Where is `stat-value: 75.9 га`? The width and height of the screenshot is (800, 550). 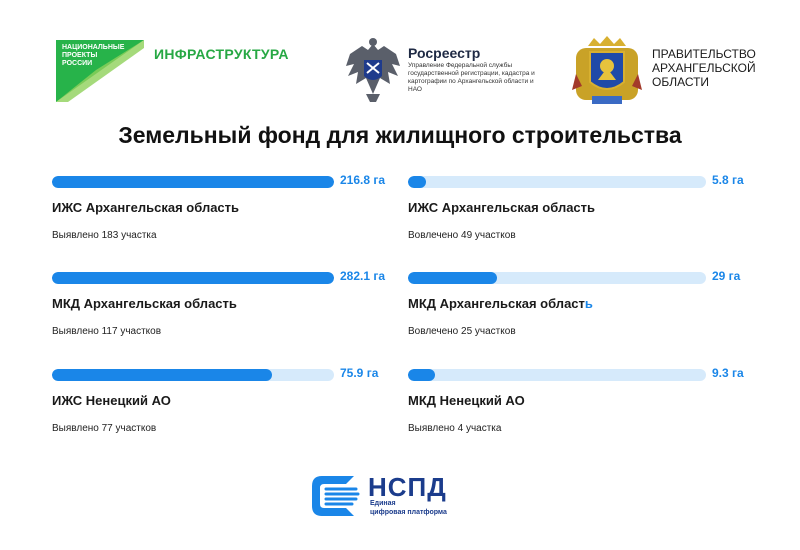
stat-value: 75.9 га is located at coordinates (359, 373).